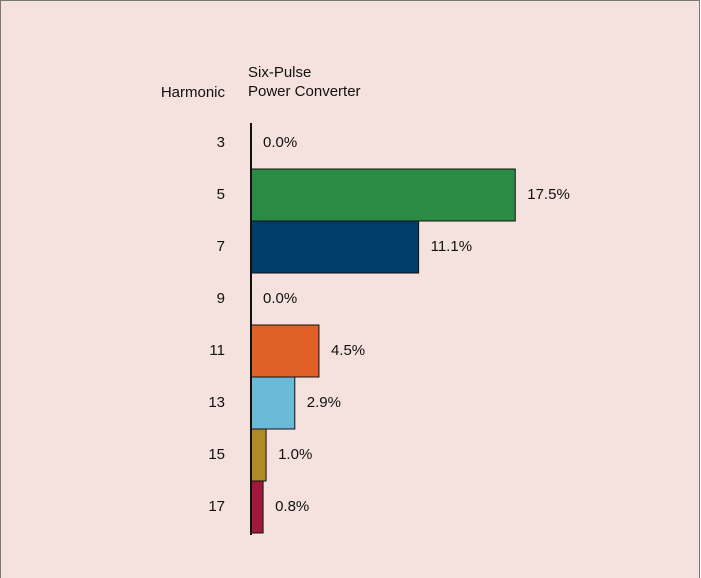 The width and height of the screenshot is (701, 578). Describe the element at coordinates (221, 298) in the screenshot. I see `category-label: 9` at that location.